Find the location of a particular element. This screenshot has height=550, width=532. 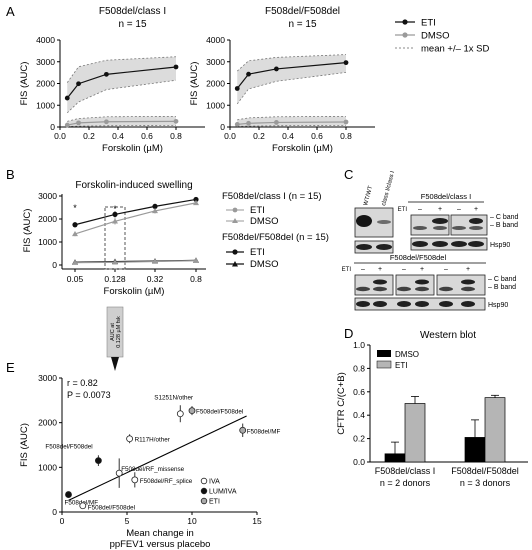

chart-subtitle: n = 15 is located at coordinates (132, 24).